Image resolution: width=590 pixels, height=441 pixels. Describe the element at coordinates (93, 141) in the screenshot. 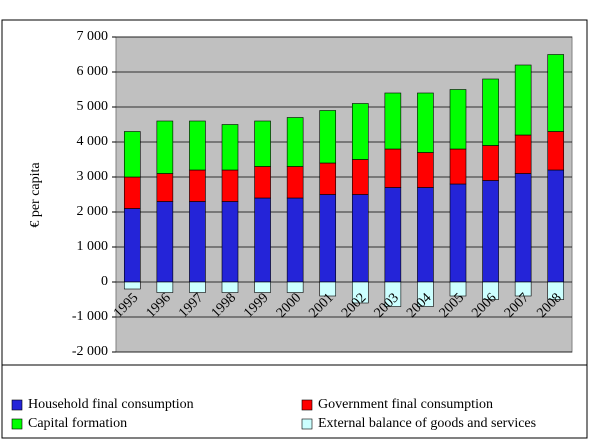

I see `y-tick-label: 4 000` at that location.